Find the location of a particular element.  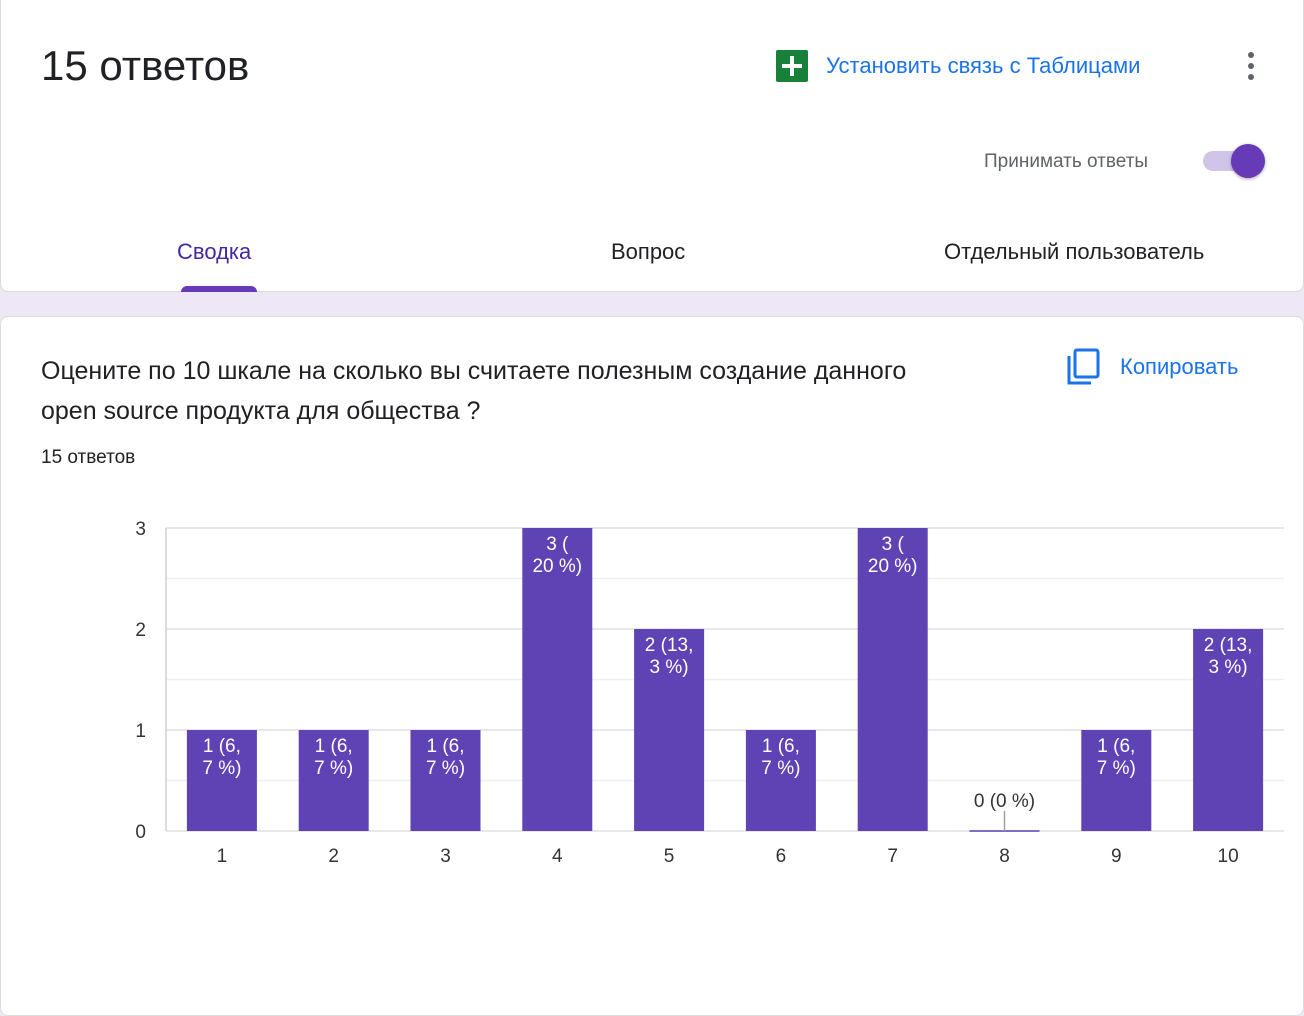

data-label-10: 3 %) is located at coordinates (1228, 667).